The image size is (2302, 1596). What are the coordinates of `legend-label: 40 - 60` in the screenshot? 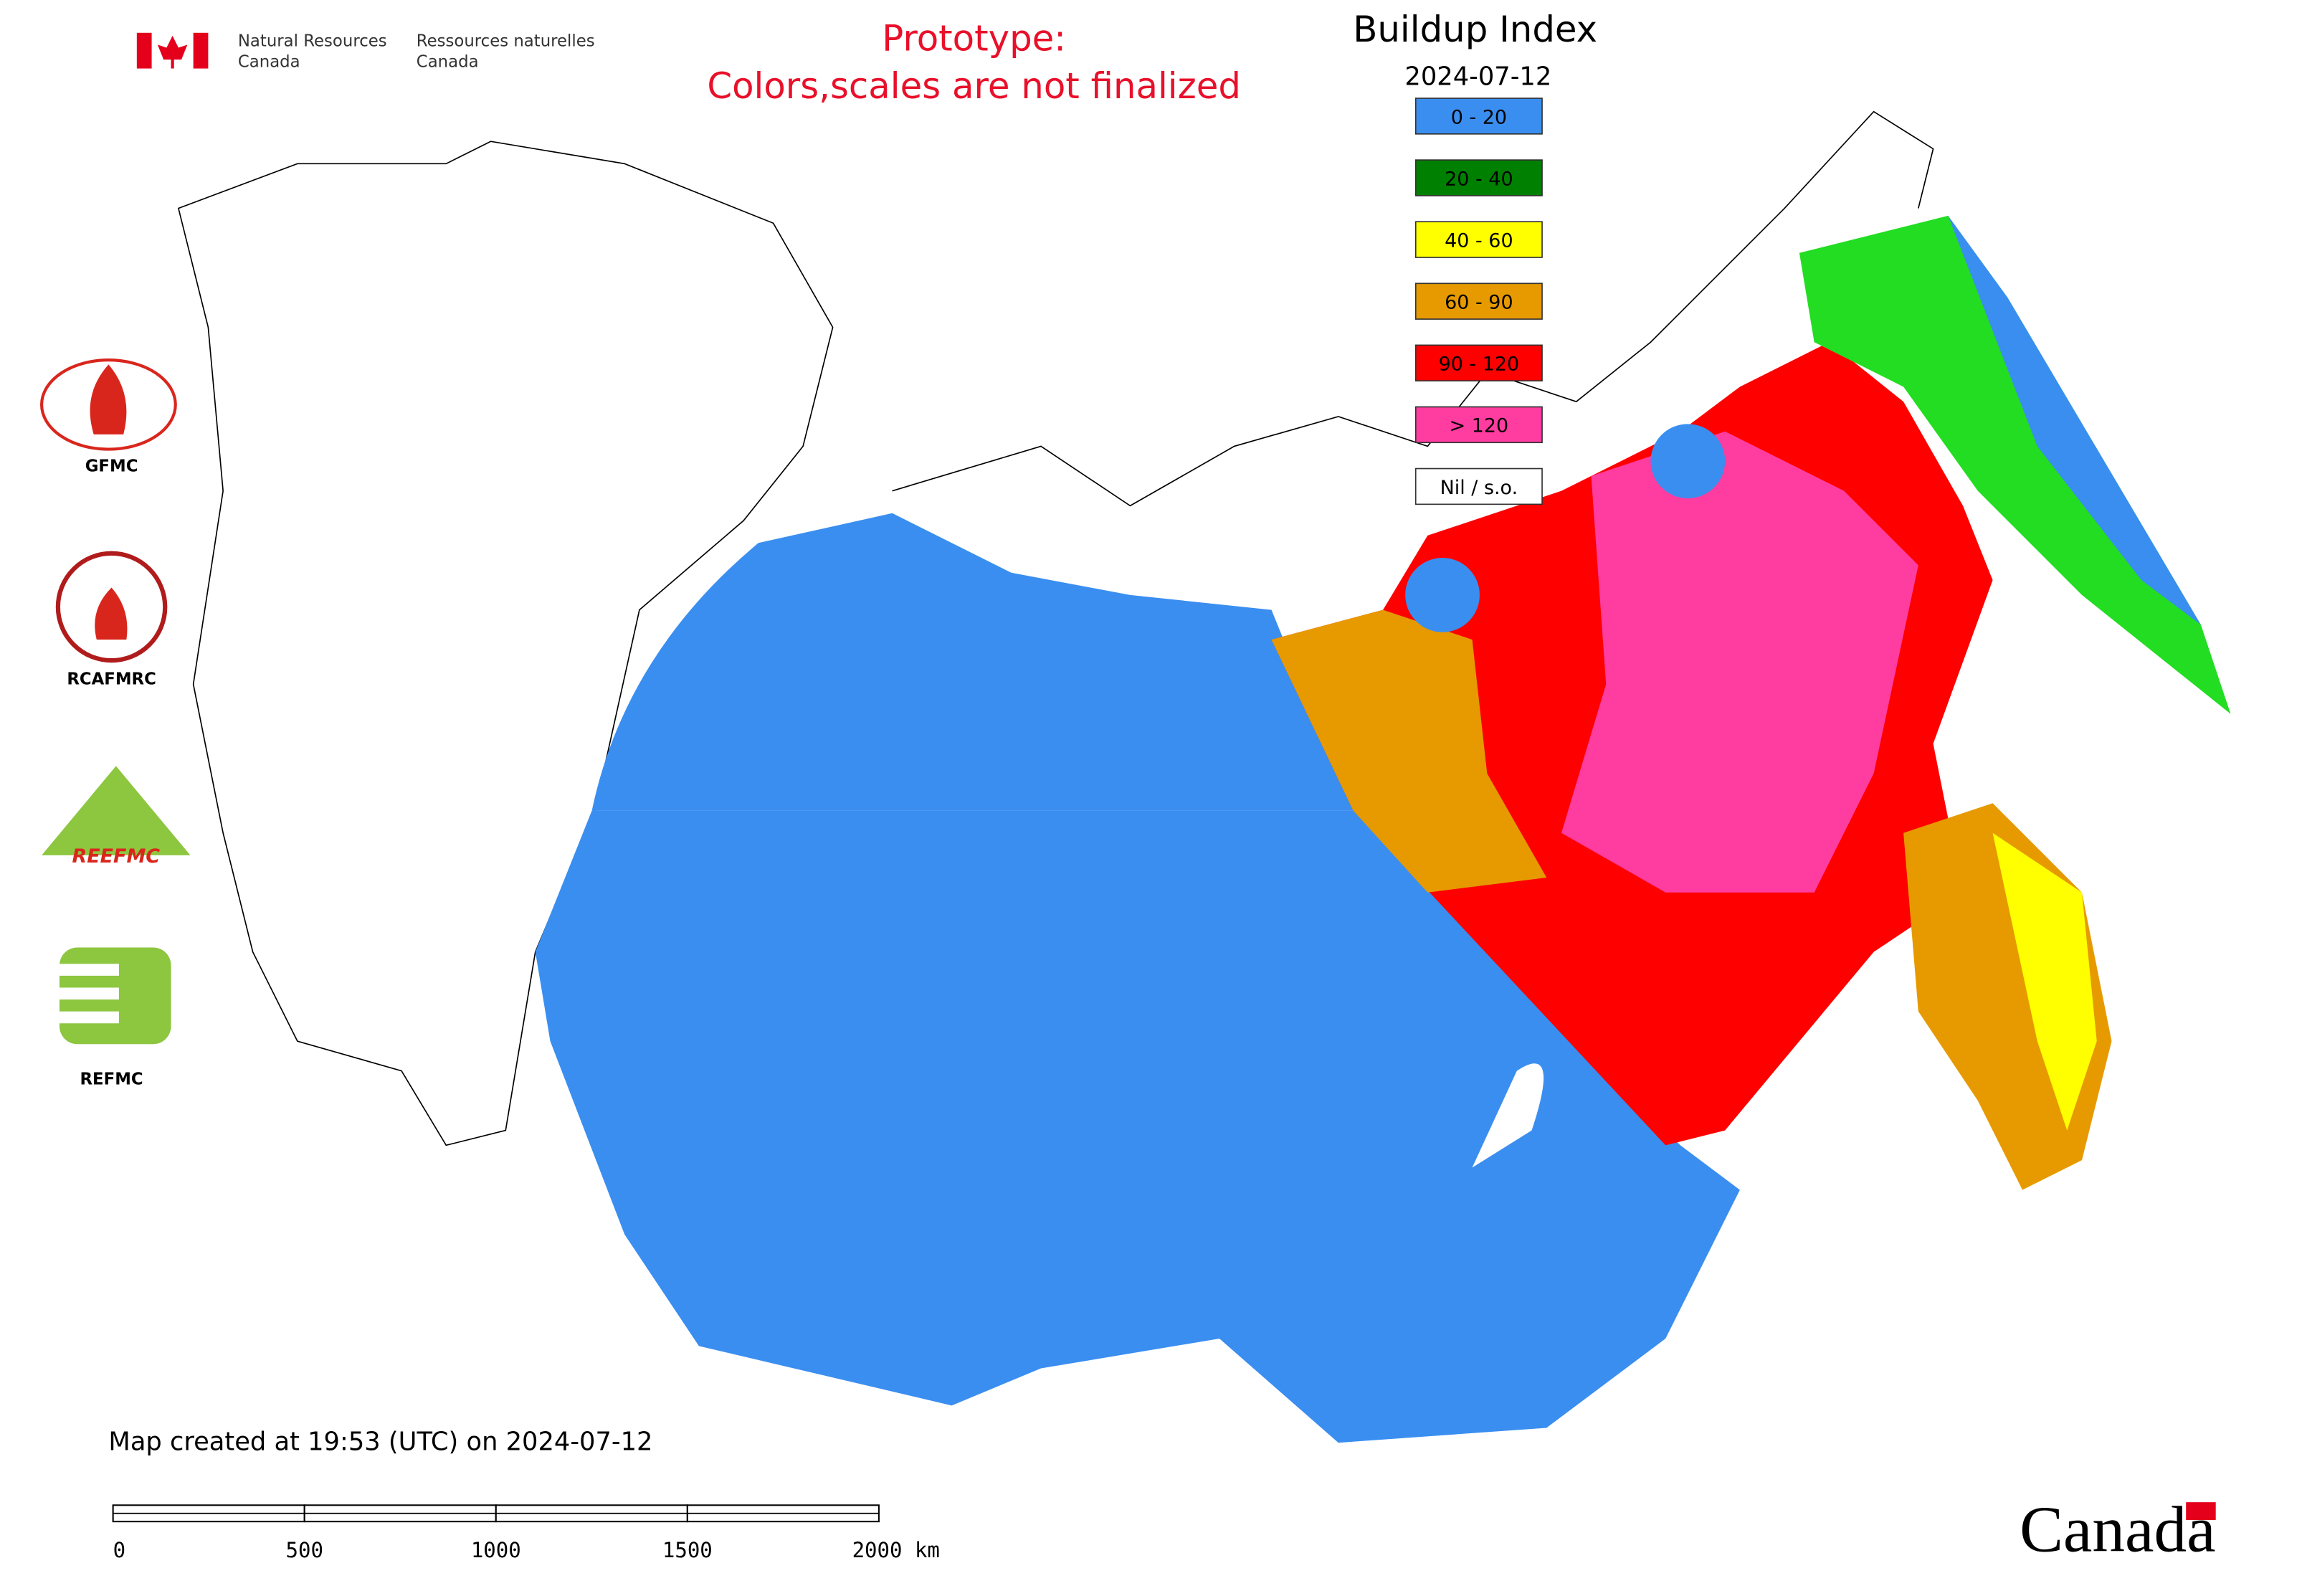 It's located at (1479, 240).